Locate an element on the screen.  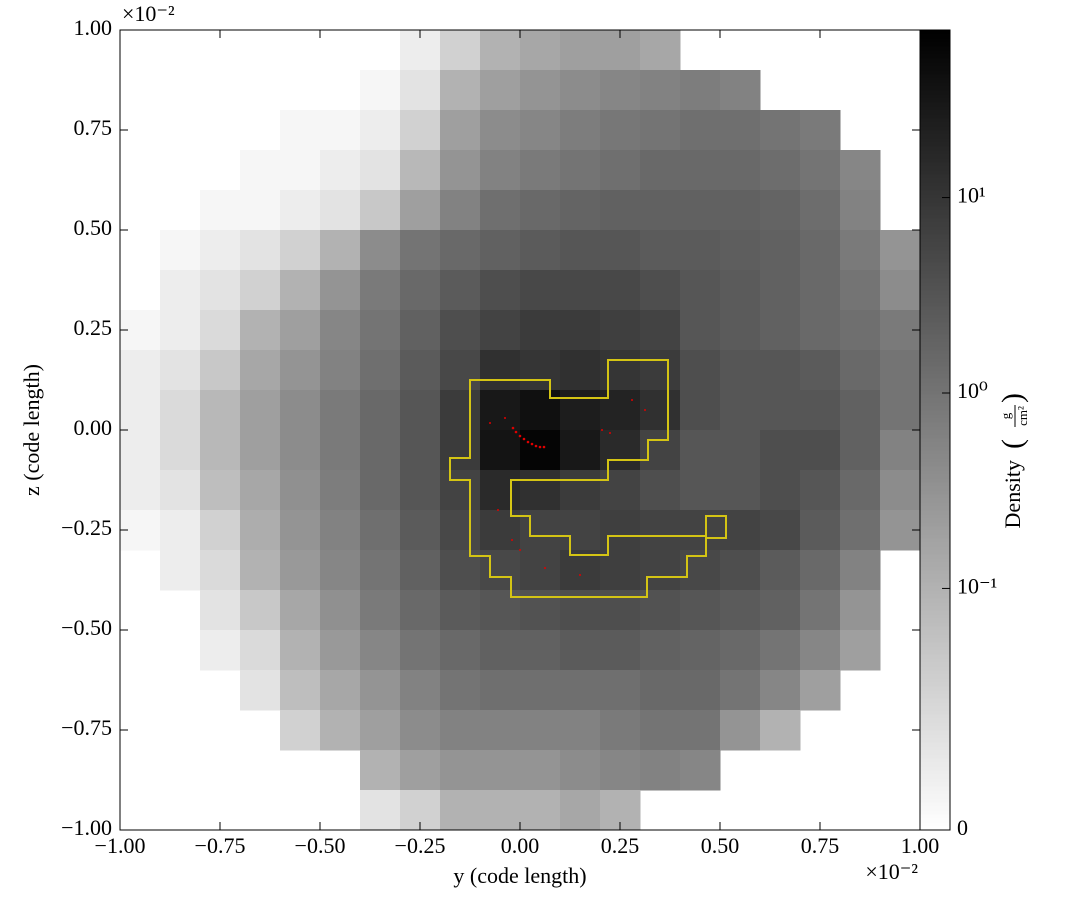
x-tick-label: 0.50 is located at coordinates (720, 845).